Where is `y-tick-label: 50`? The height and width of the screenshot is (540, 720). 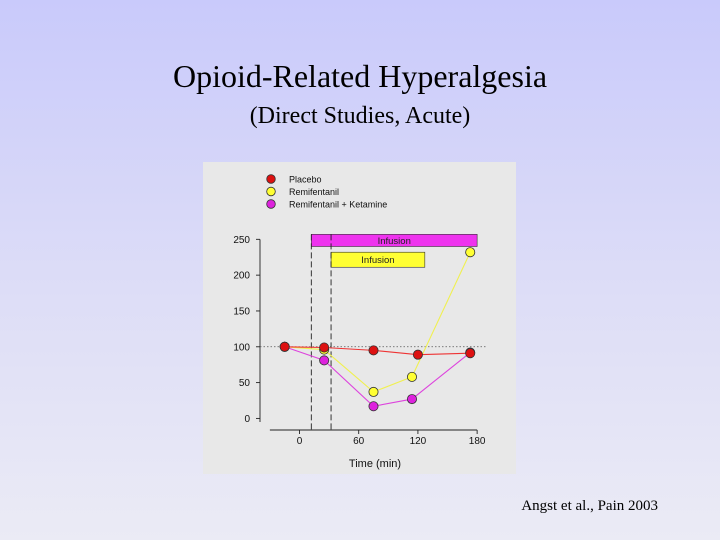 y-tick-label: 50 is located at coordinates (245, 383).